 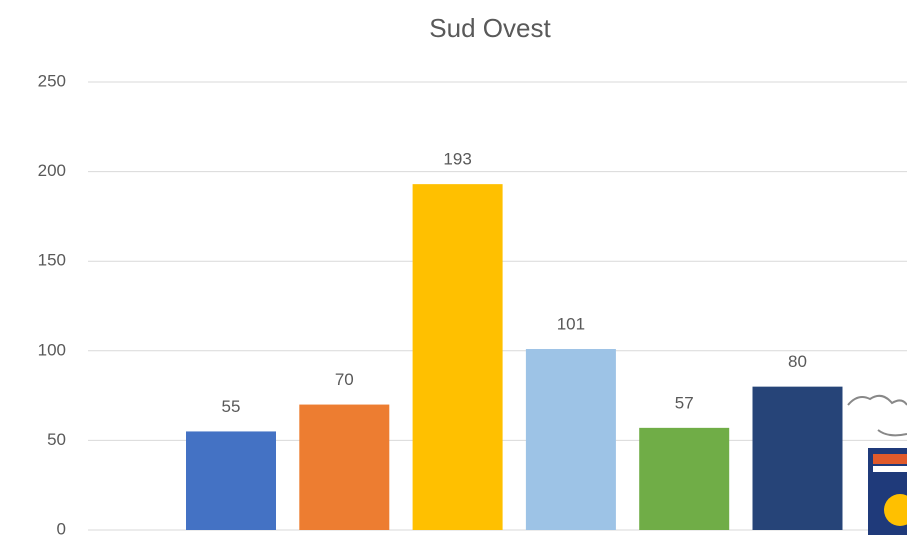 I want to click on data-label: 193, so click(x=457, y=159).